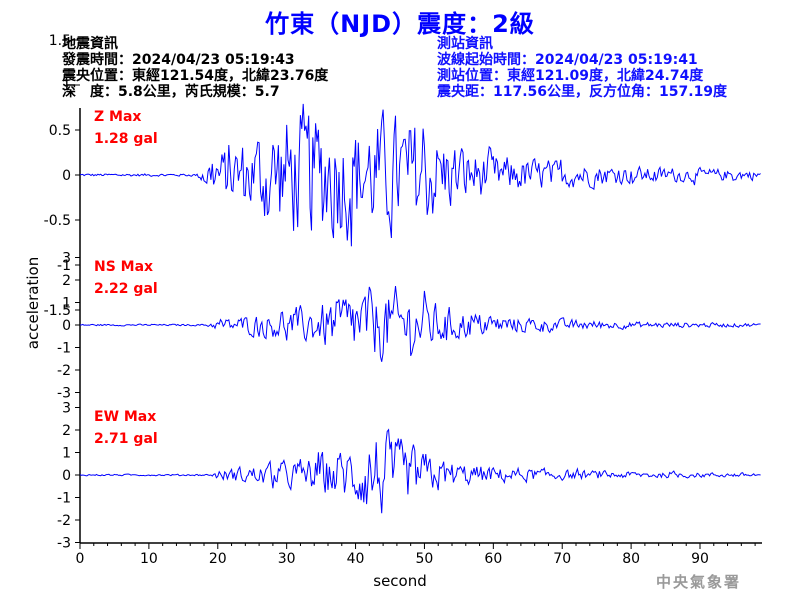  Describe the element at coordinates (57, 221) in the screenshot. I see `y-tick-label-z: -0.5` at that location.